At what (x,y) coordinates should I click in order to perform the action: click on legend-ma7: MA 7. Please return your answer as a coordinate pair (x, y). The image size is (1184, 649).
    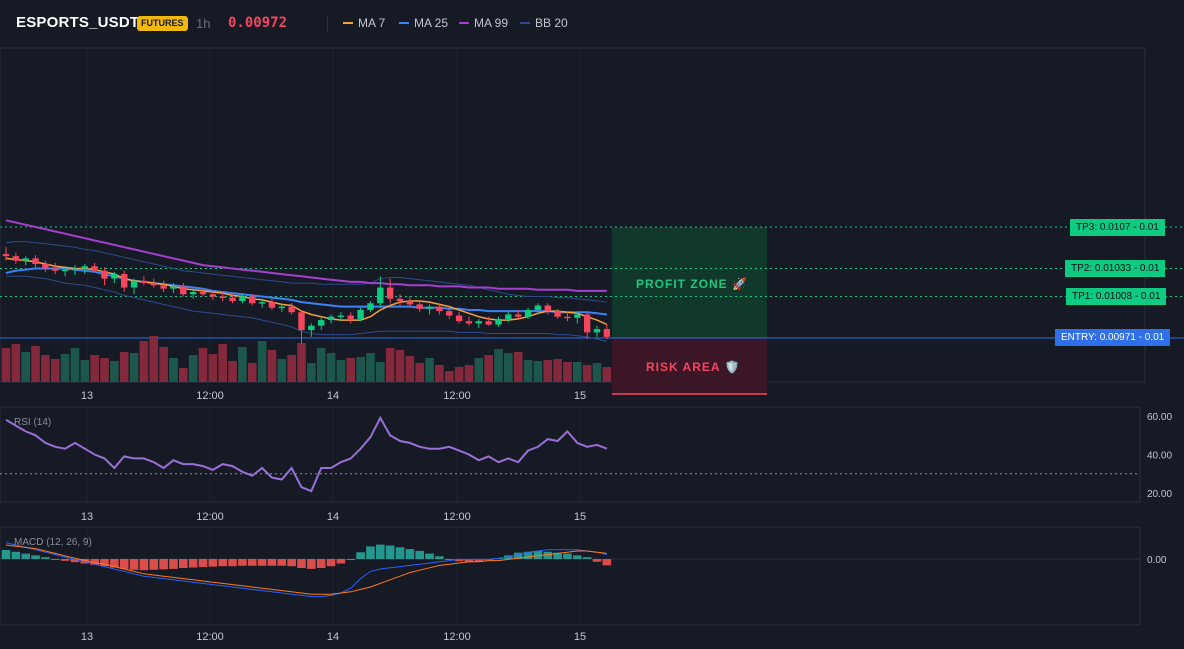
    Looking at the image, I should click on (364, 23).